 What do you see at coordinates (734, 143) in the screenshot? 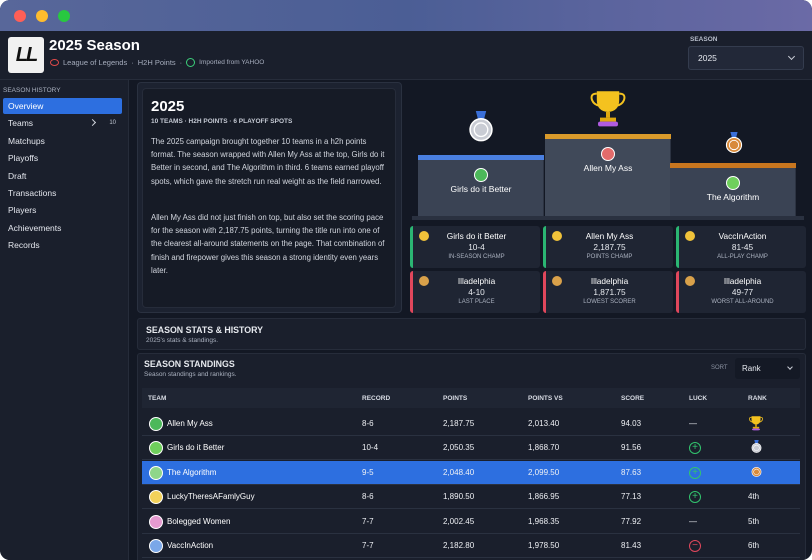
I see `bronze-medal` at bounding box center [734, 143].